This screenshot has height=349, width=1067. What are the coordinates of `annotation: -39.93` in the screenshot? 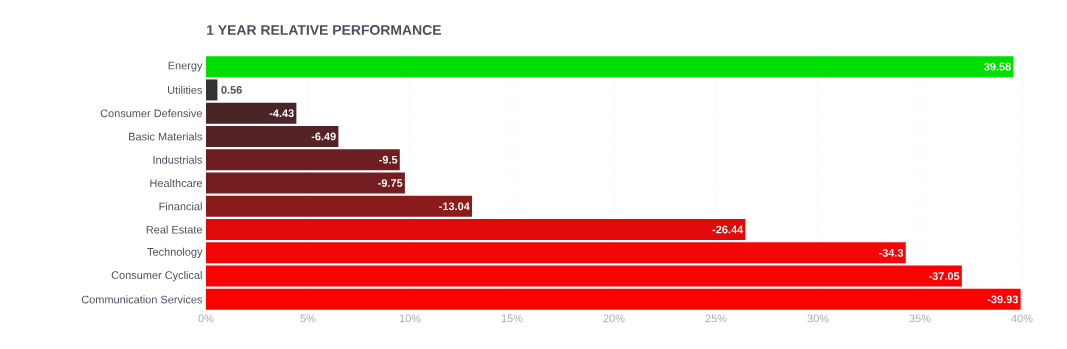 It's located at (1002, 299).